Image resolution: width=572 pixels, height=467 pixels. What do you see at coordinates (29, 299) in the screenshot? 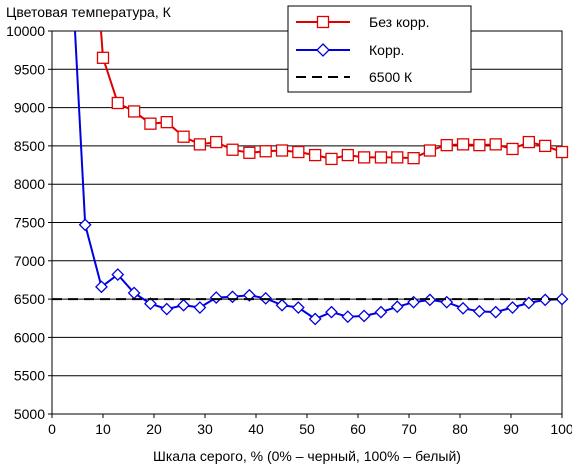
I see `y-tick-label: 6500` at bounding box center [29, 299].